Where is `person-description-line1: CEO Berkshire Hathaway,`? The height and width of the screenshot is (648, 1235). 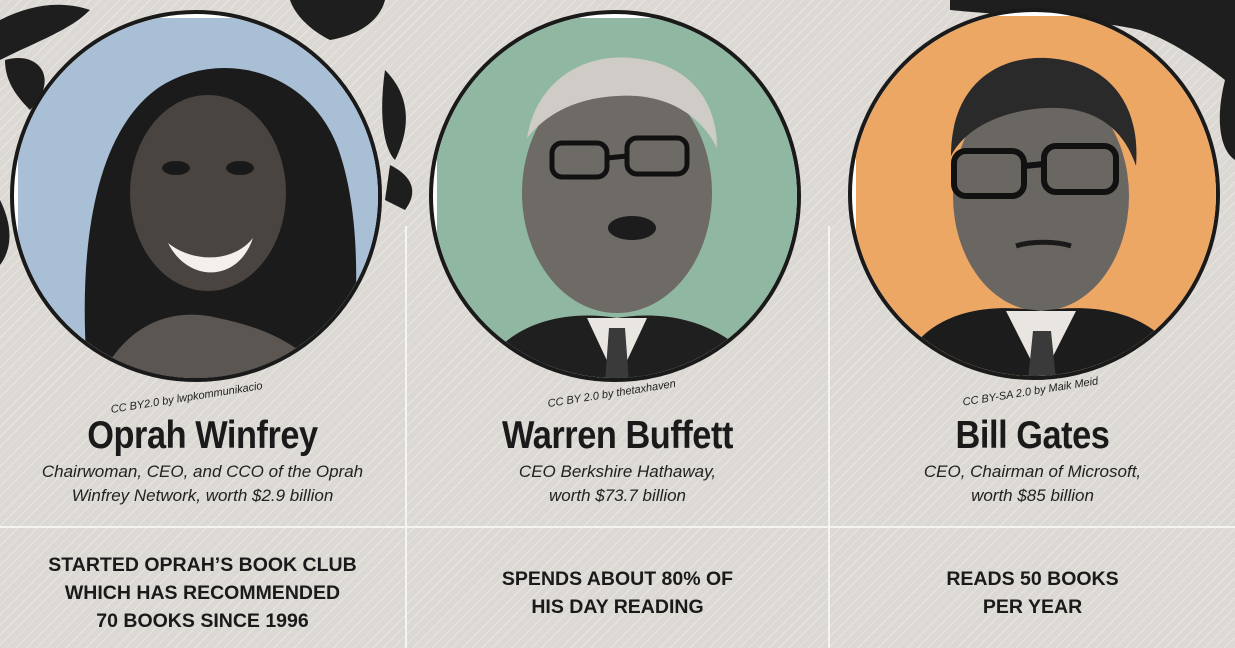 person-description-line1: CEO Berkshire Hathaway, is located at coordinates (617, 471).